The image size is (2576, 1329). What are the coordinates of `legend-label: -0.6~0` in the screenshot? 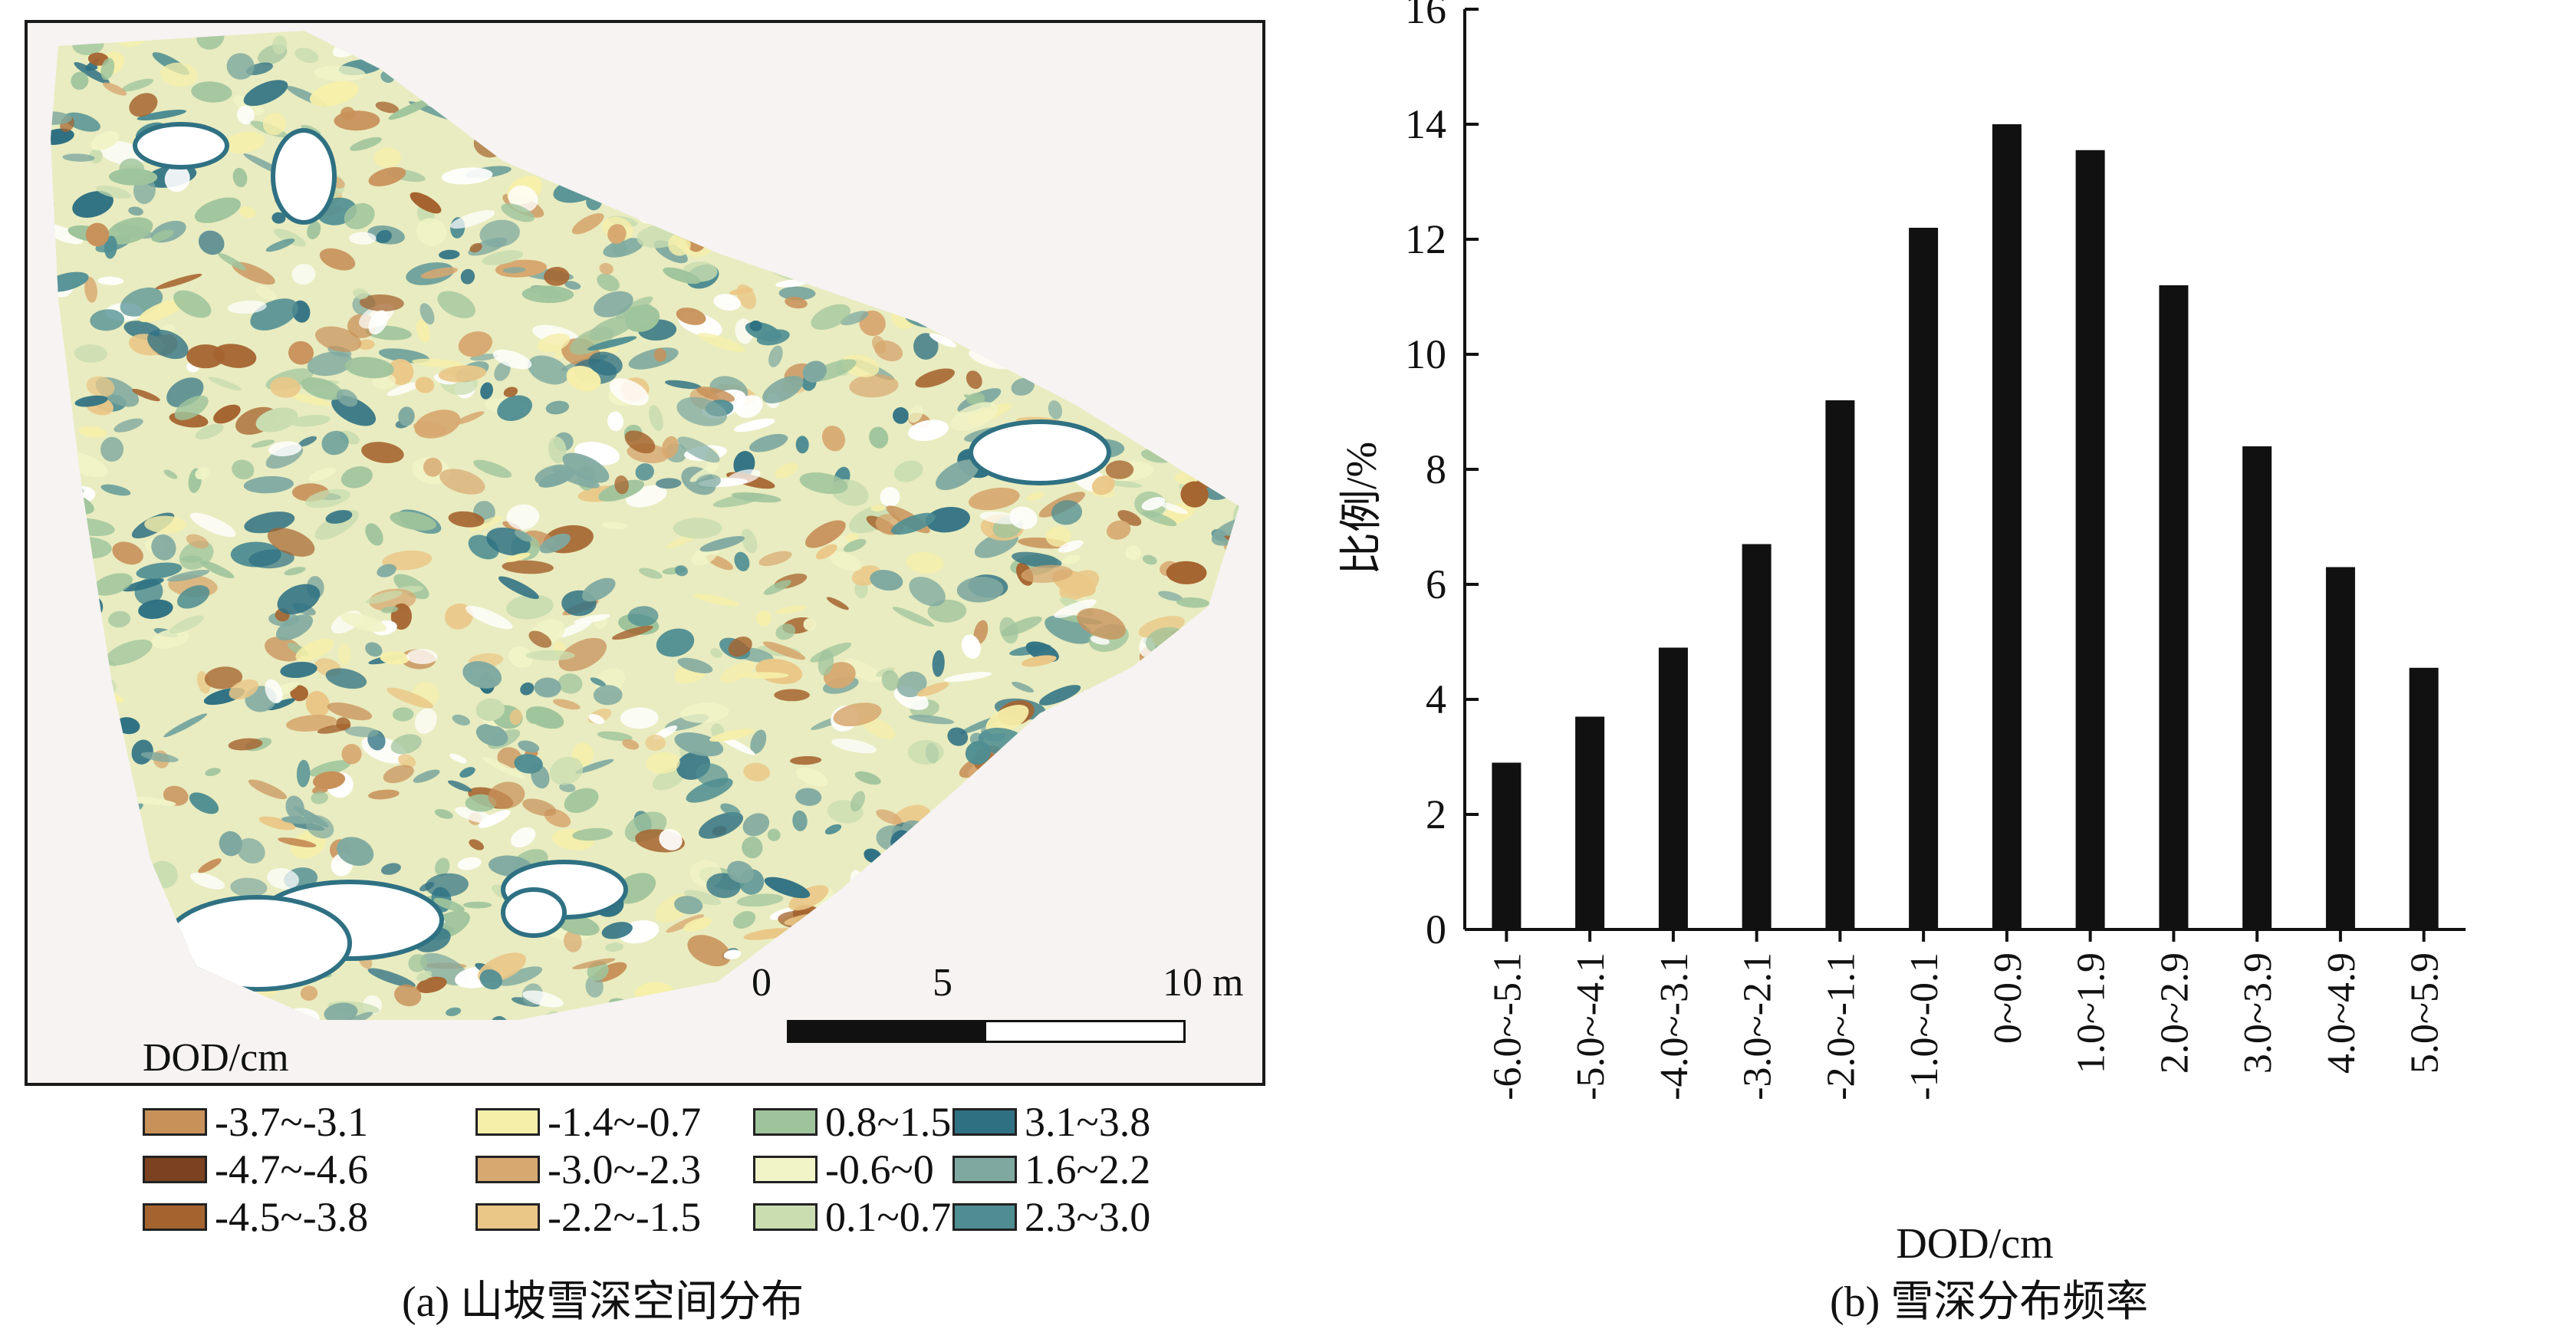 It's located at (879, 1169).